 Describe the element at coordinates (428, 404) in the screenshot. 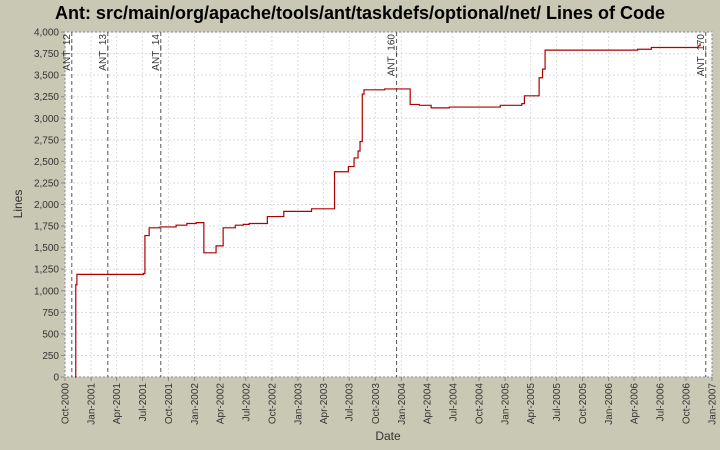

I see `x-tick-label: Apr-2004` at that location.